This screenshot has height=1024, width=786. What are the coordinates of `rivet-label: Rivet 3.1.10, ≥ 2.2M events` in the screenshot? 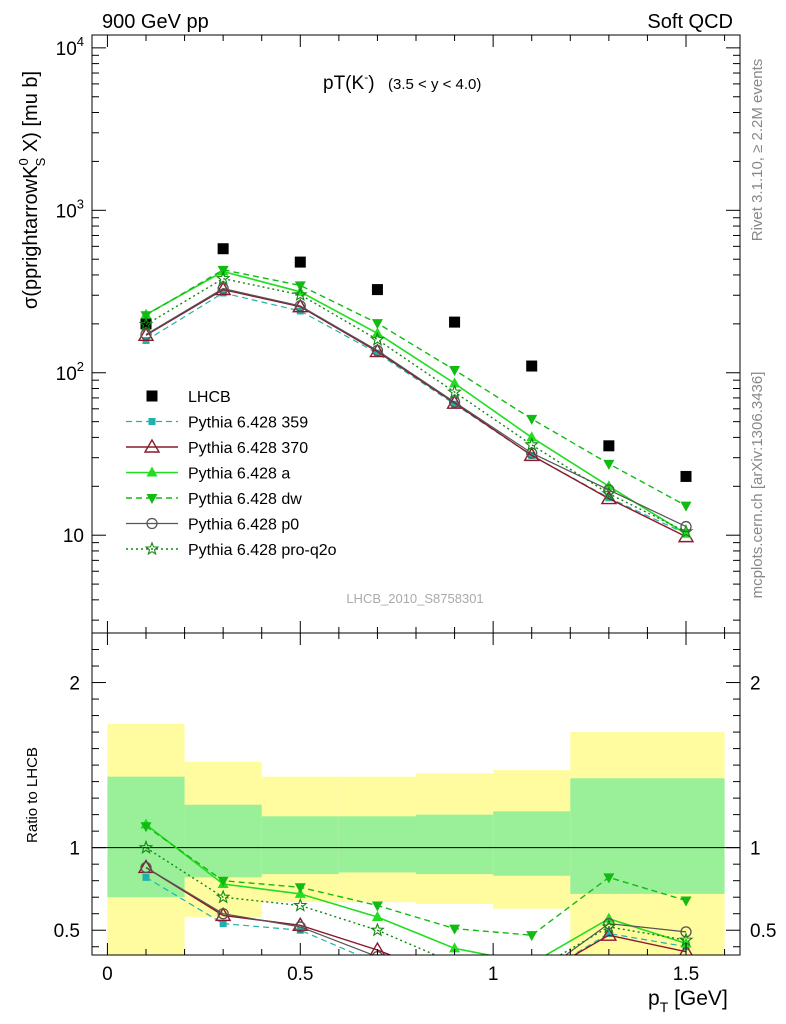 It's located at (757, 150).